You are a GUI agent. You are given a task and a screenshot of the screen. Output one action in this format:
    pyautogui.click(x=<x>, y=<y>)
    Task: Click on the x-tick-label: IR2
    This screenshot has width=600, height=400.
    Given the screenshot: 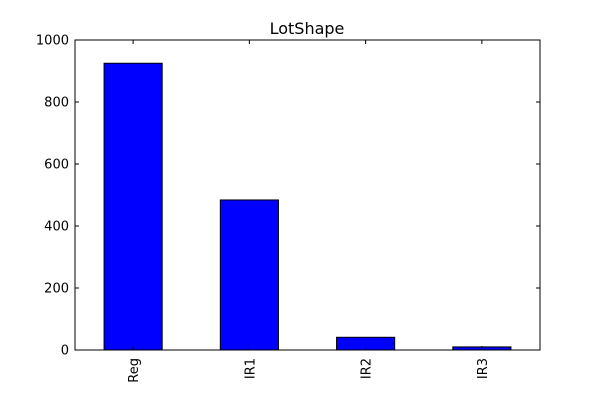 What is the action you would take?
    pyautogui.click(x=367, y=368)
    